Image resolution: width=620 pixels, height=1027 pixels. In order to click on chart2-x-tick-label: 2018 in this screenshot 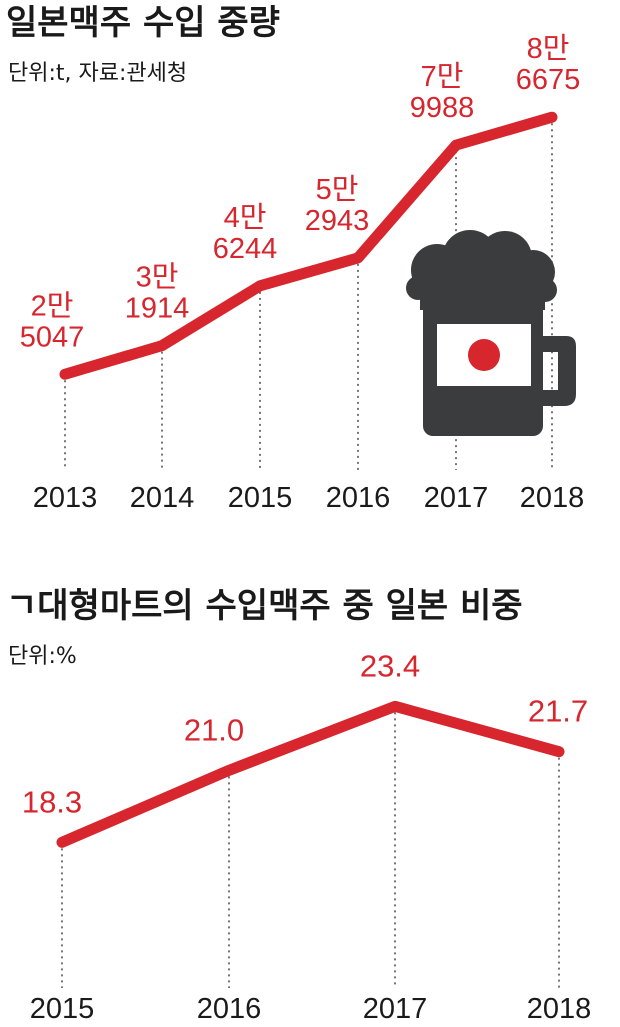, I will do `click(559, 1009)`.